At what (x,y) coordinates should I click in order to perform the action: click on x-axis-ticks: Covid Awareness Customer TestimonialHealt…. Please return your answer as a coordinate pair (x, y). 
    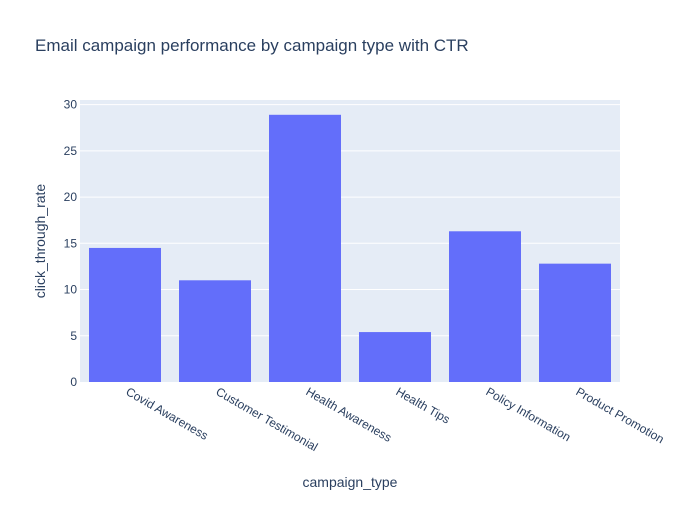
    Looking at the image, I should click on (395, 419).